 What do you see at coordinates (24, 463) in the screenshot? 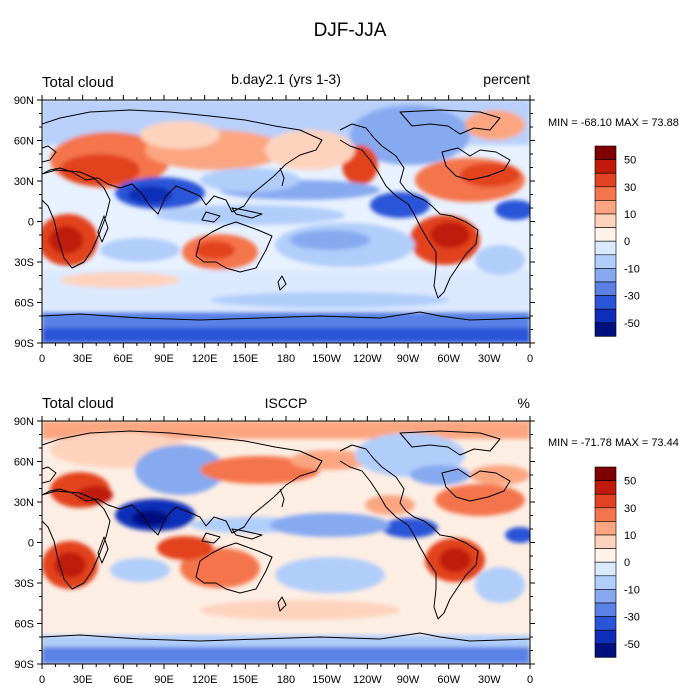
I see `panel-observed-lat-tick-label: 60N` at bounding box center [24, 463].